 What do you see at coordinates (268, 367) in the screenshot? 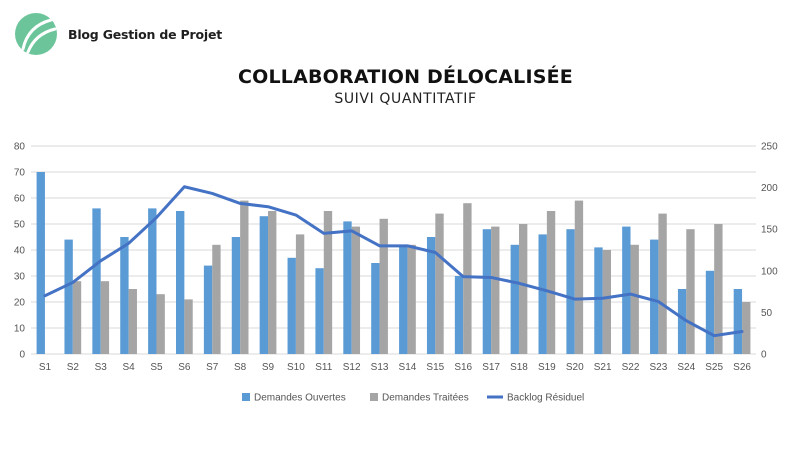
I see `x-tick-label: S9` at bounding box center [268, 367].